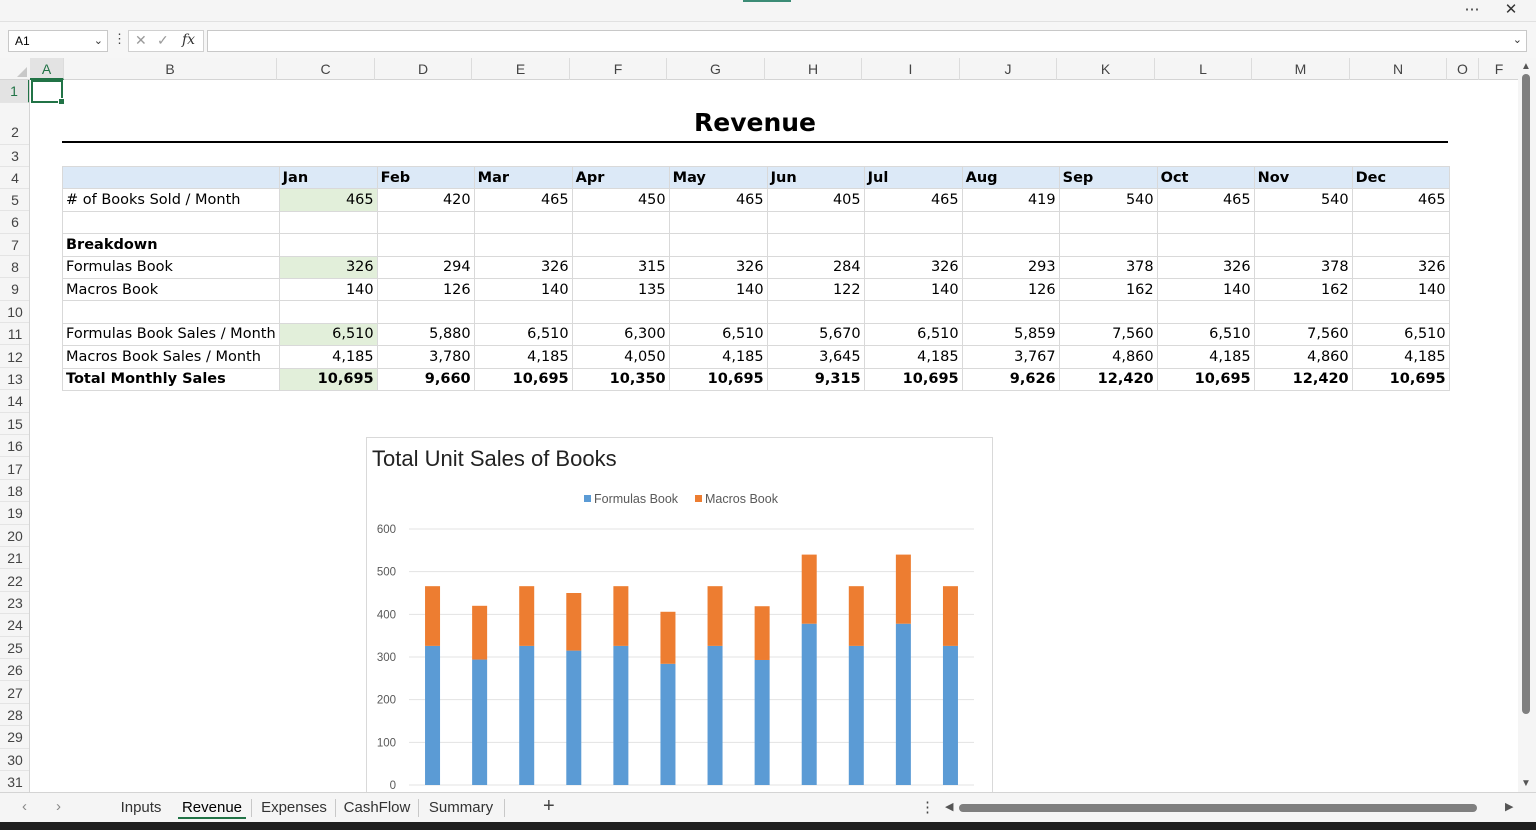  What do you see at coordinates (14, 178) in the screenshot?
I see `row-header: 4` at bounding box center [14, 178].